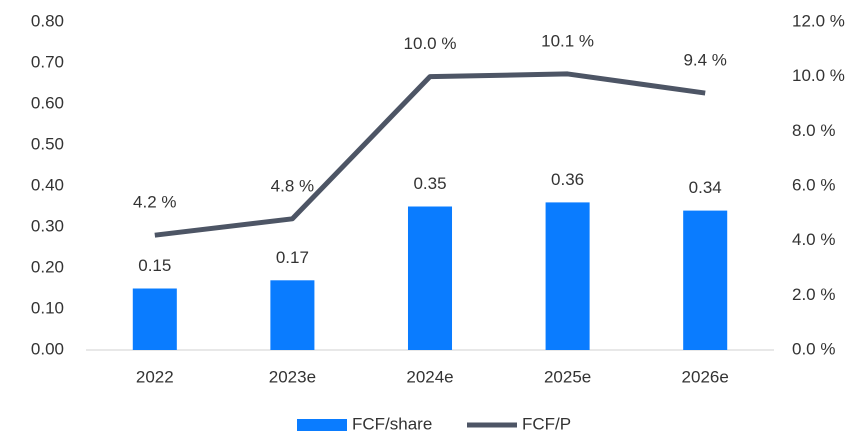 This screenshot has width=853, height=434. Describe the element at coordinates (292, 185) in the screenshot. I see `data-label: 4.8 %` at that location.